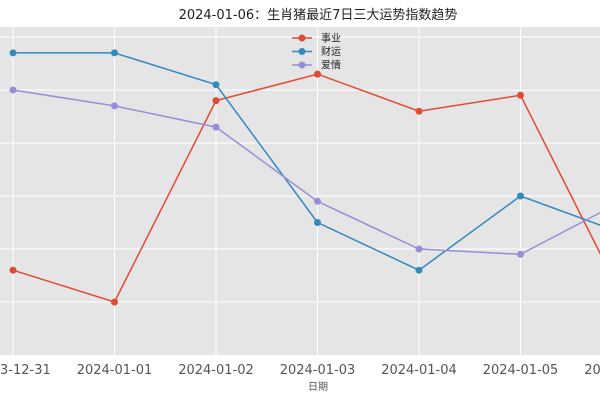 The height and width of the screenshot is (400, 600). Describe the element at coordinates (318, 15) in the screenshot. I see `chart-title: 2024-01-06：生肖猪最近7日三大运势指数趋势` at that location.